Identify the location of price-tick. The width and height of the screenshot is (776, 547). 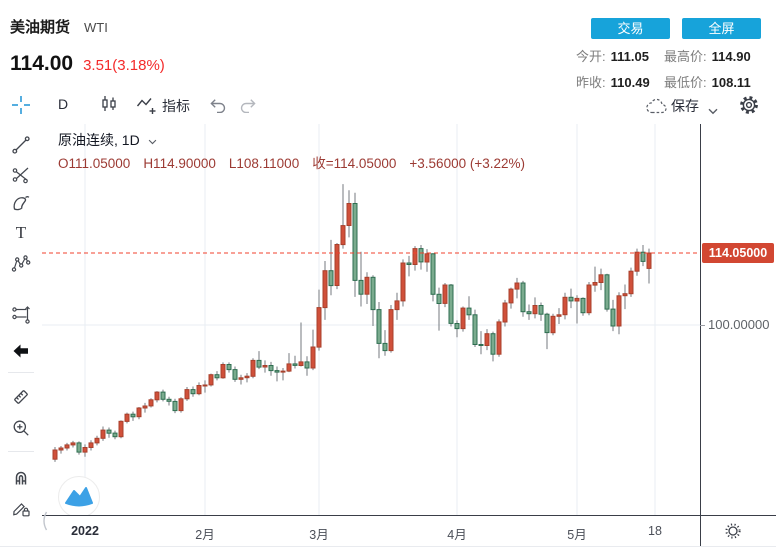
(702, 325).